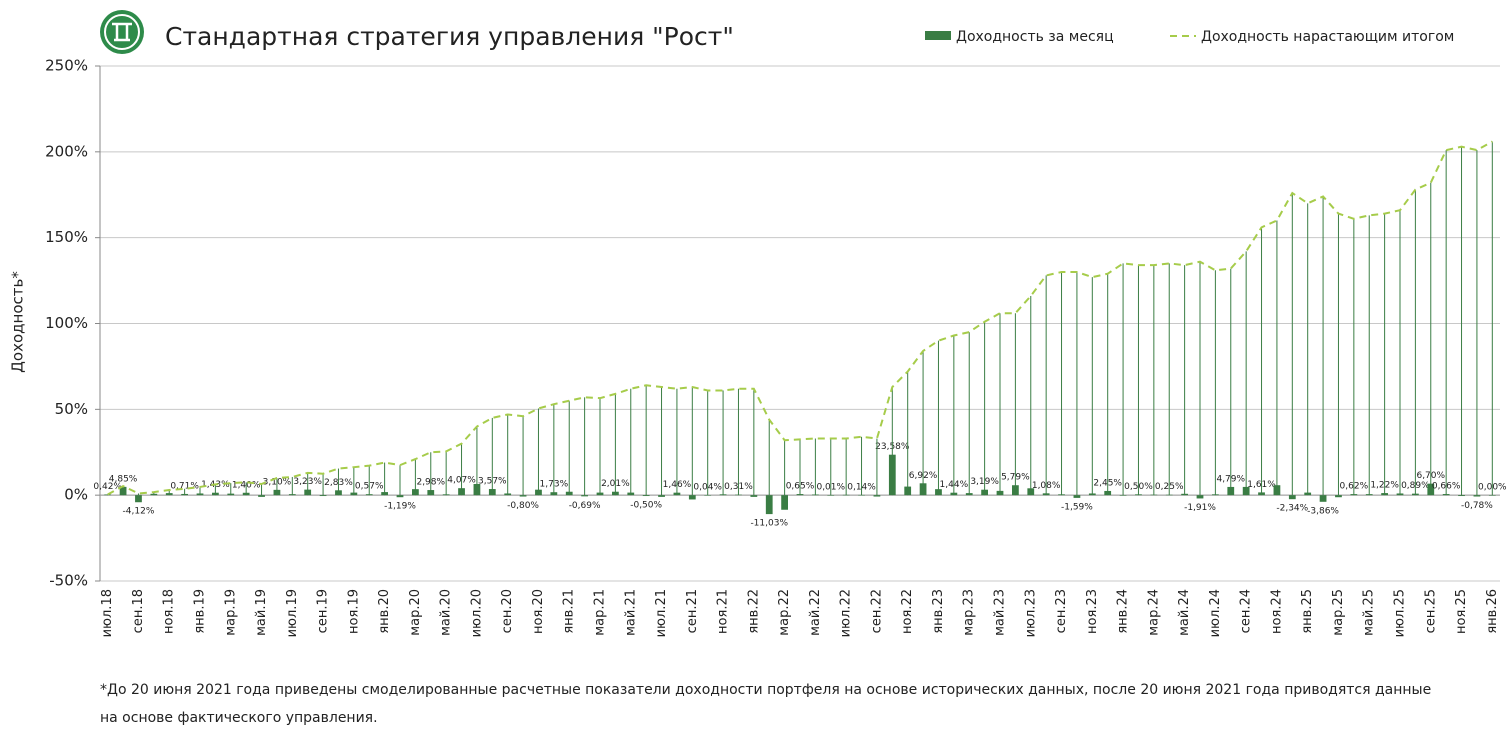  I want to click on data-label: 4,85%, so click(123, 479).